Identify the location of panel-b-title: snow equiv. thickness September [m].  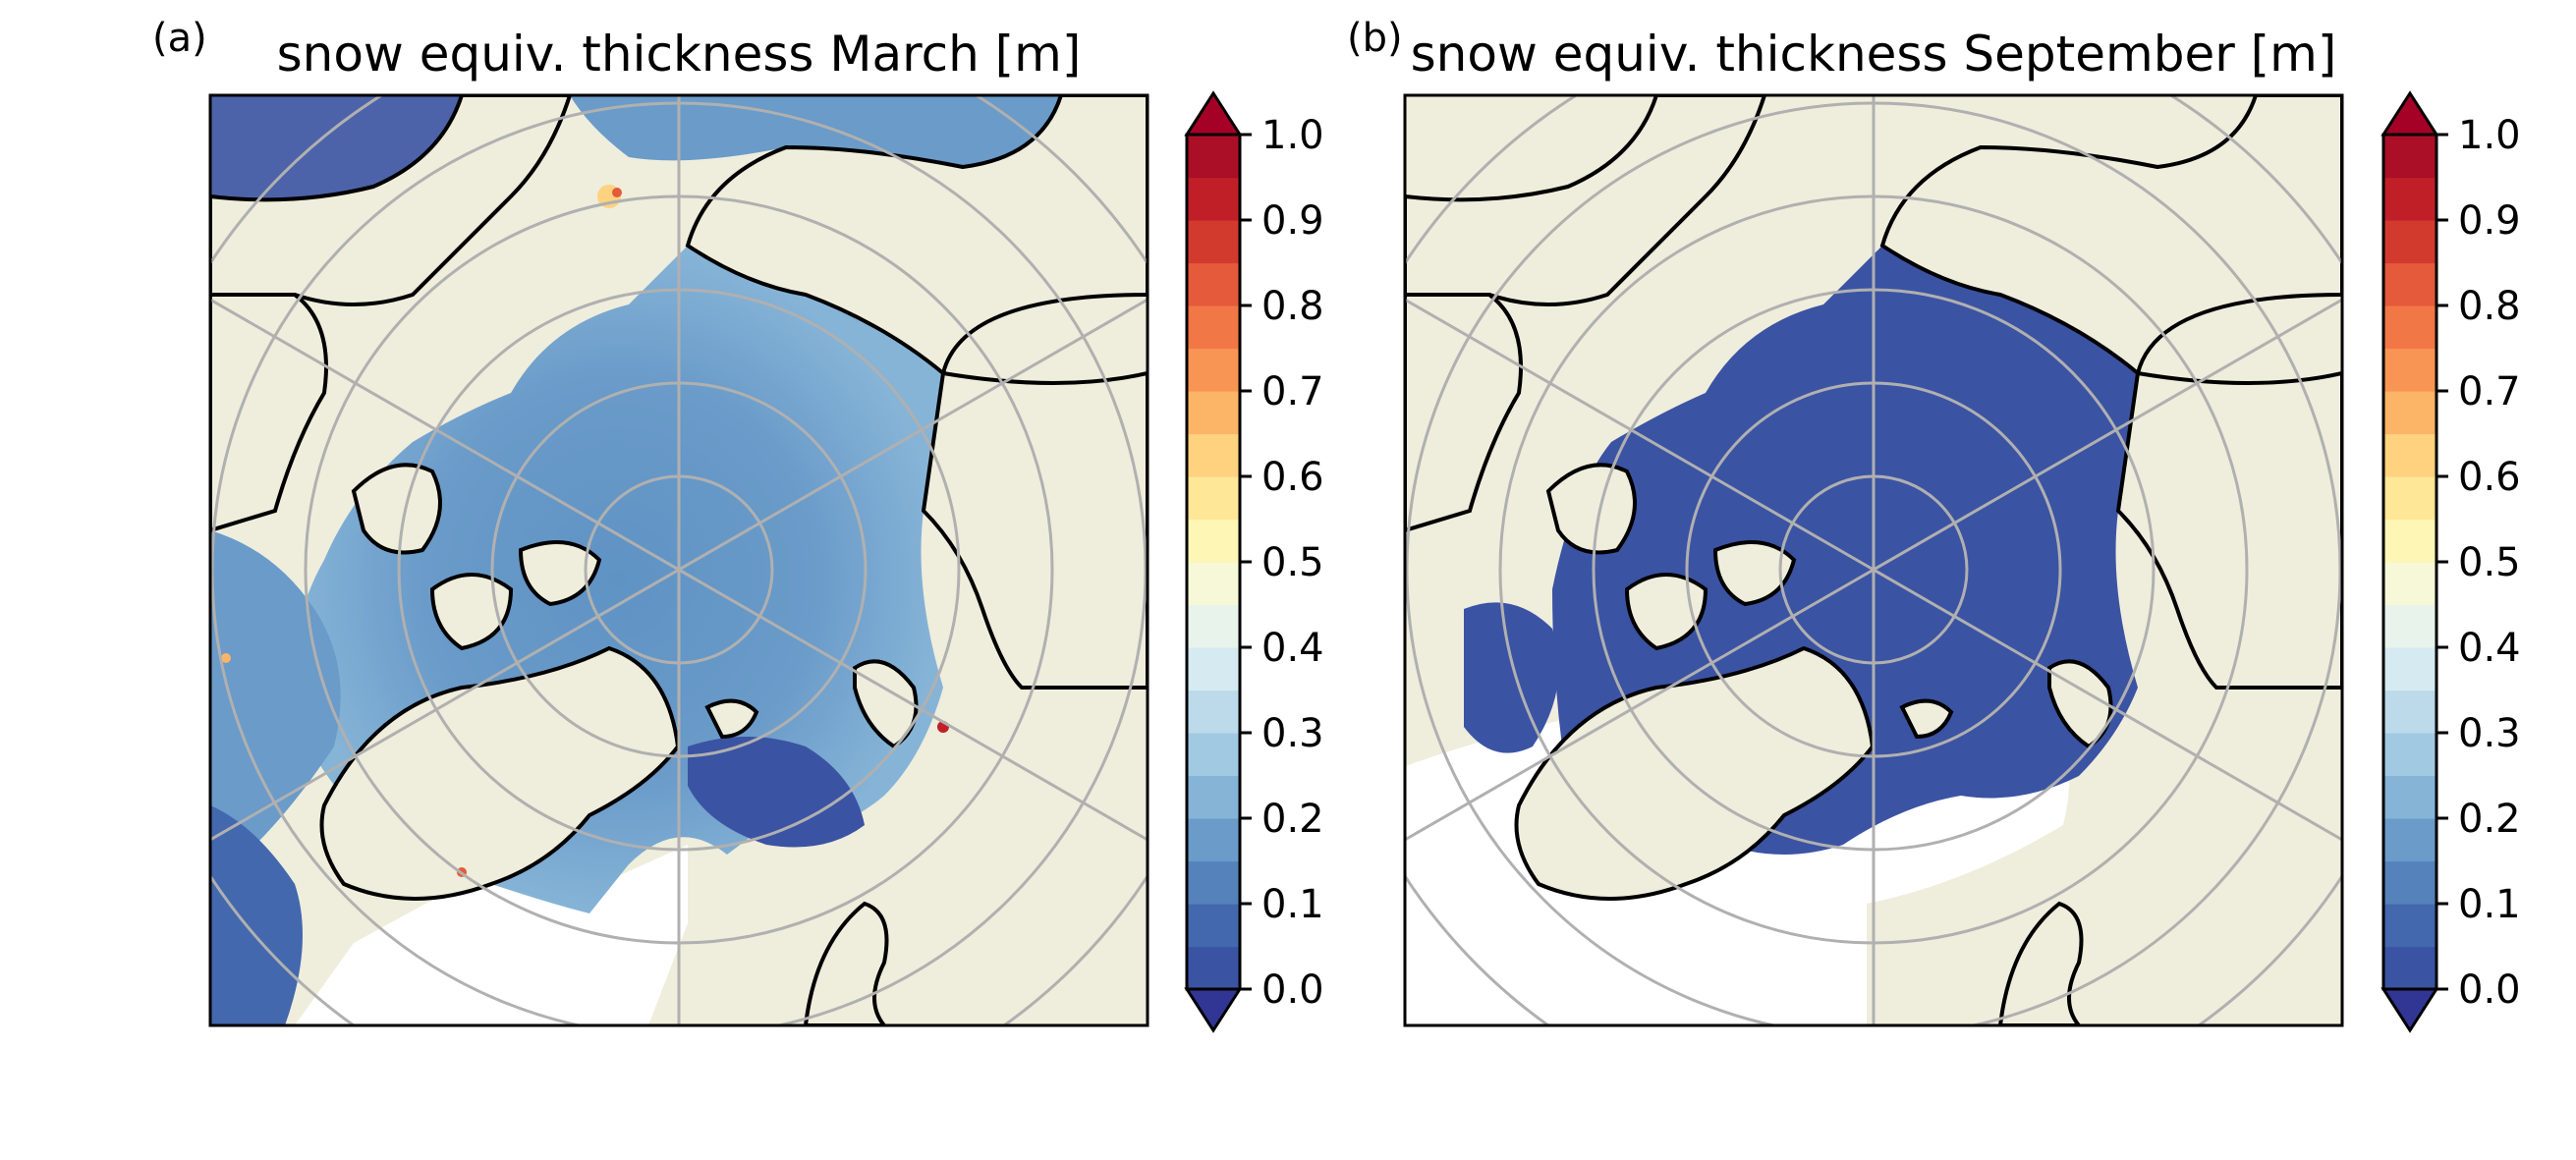
(1874, 54).